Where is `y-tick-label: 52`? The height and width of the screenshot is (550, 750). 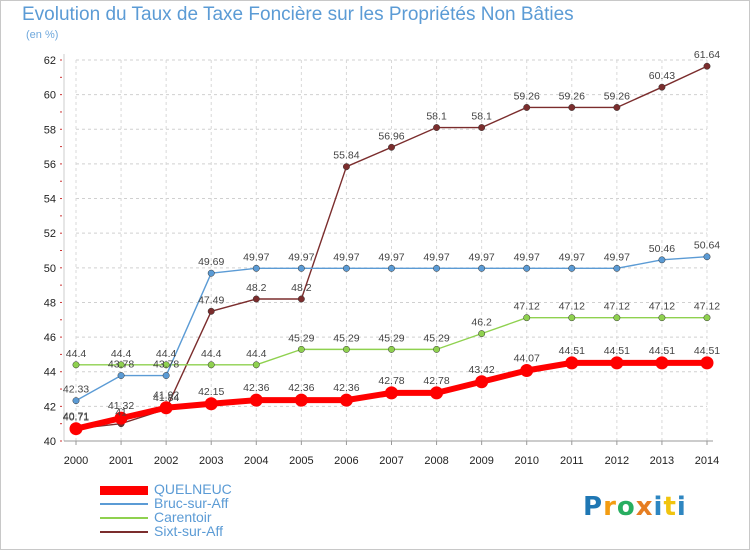 y-tick-label: 52 is located at coordinates (50, 234).